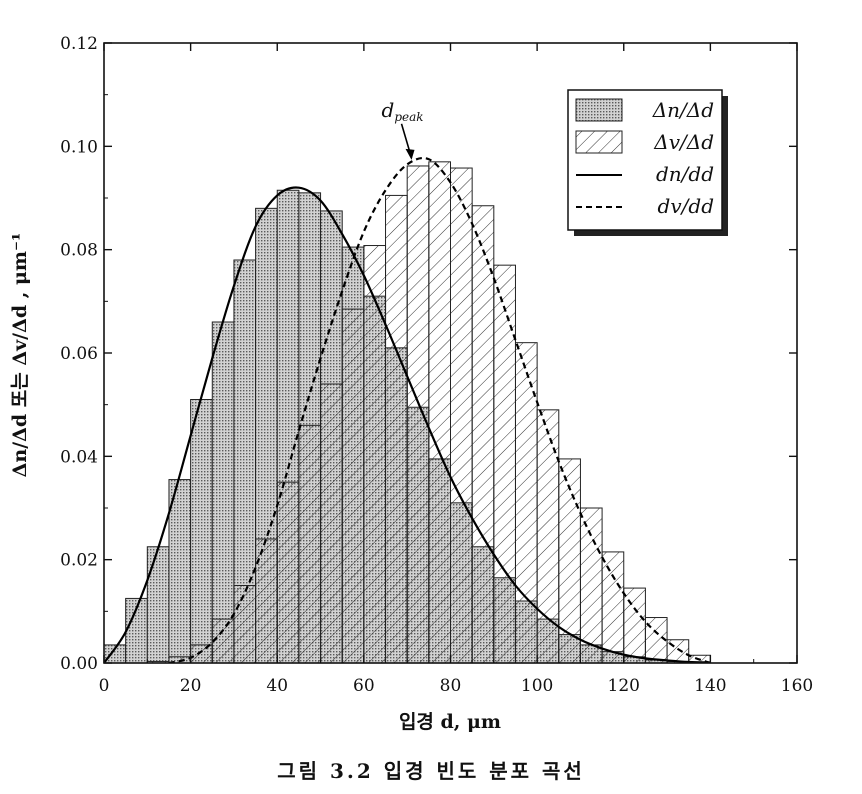 This screenshot has height=794, width=862. I want to click on legend-label: dv/dd, so click(686, 206).